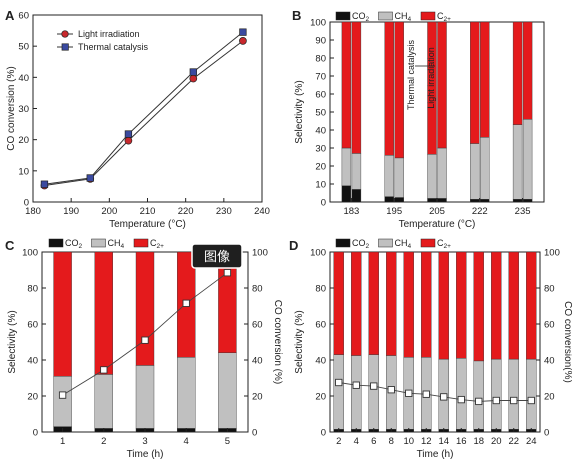 The image size is (572, 461). I want to click on panel-b-xtick-label: 205, so click(437, 211).